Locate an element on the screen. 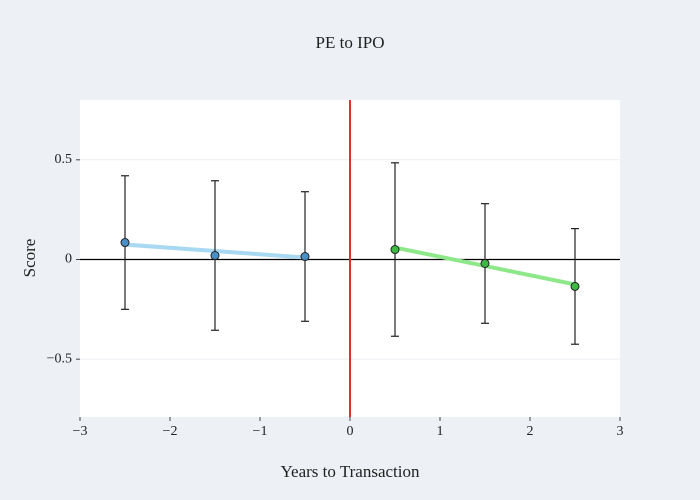  y-axis-title: Score is located at coordinates (29, 258).